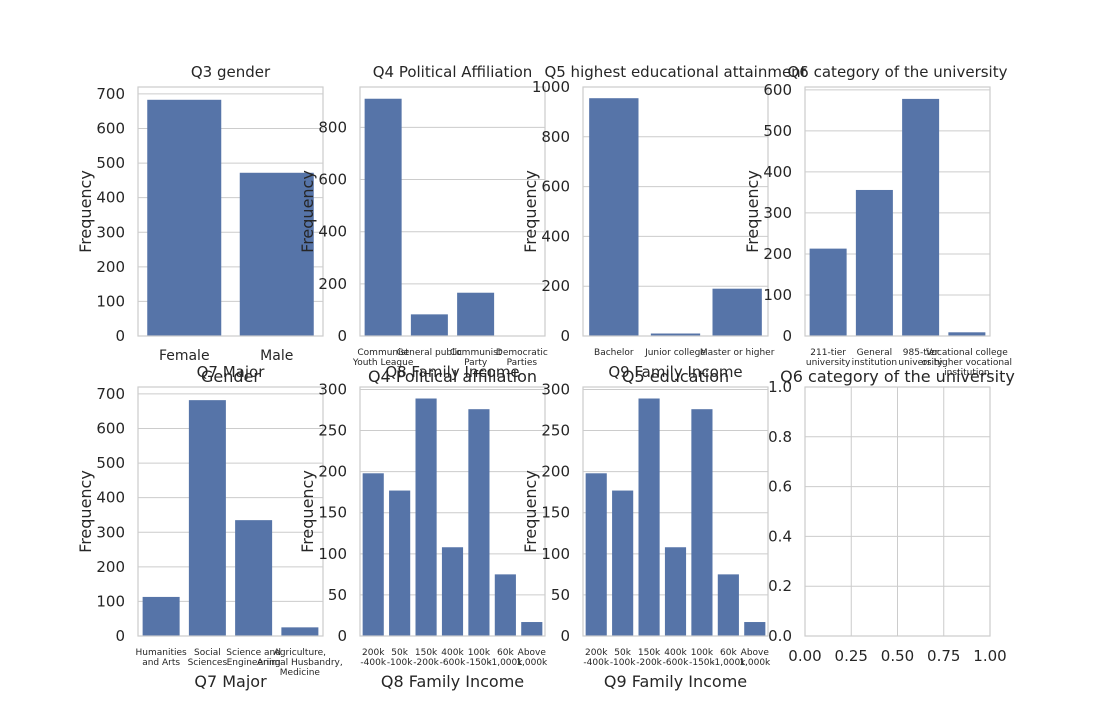 This screenshot has width=1100, height=719. What do you see at coordinates (522, 363) in the screenshot?
I see `x-tick-label: Parties` at bounding box center [522, 363].